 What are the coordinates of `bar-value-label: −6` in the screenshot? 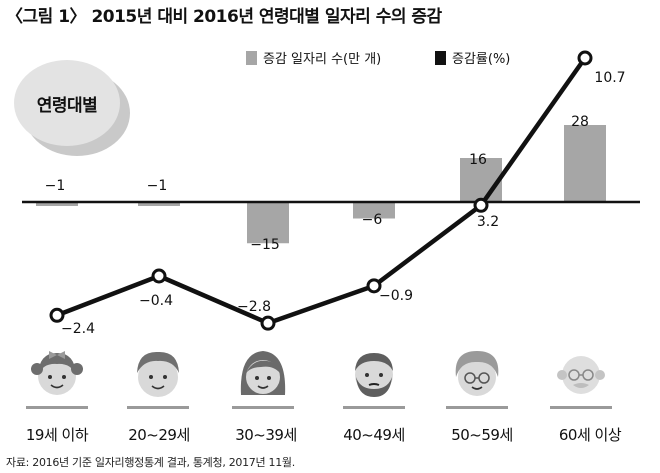 It's located at (372, 220).